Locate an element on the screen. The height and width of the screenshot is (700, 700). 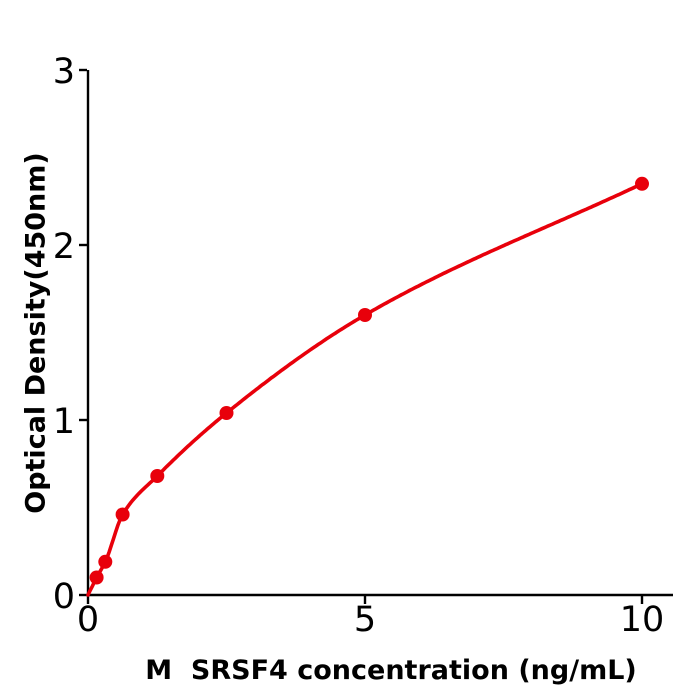
x-tick-label: 5 is located at coordinates (365, 620).